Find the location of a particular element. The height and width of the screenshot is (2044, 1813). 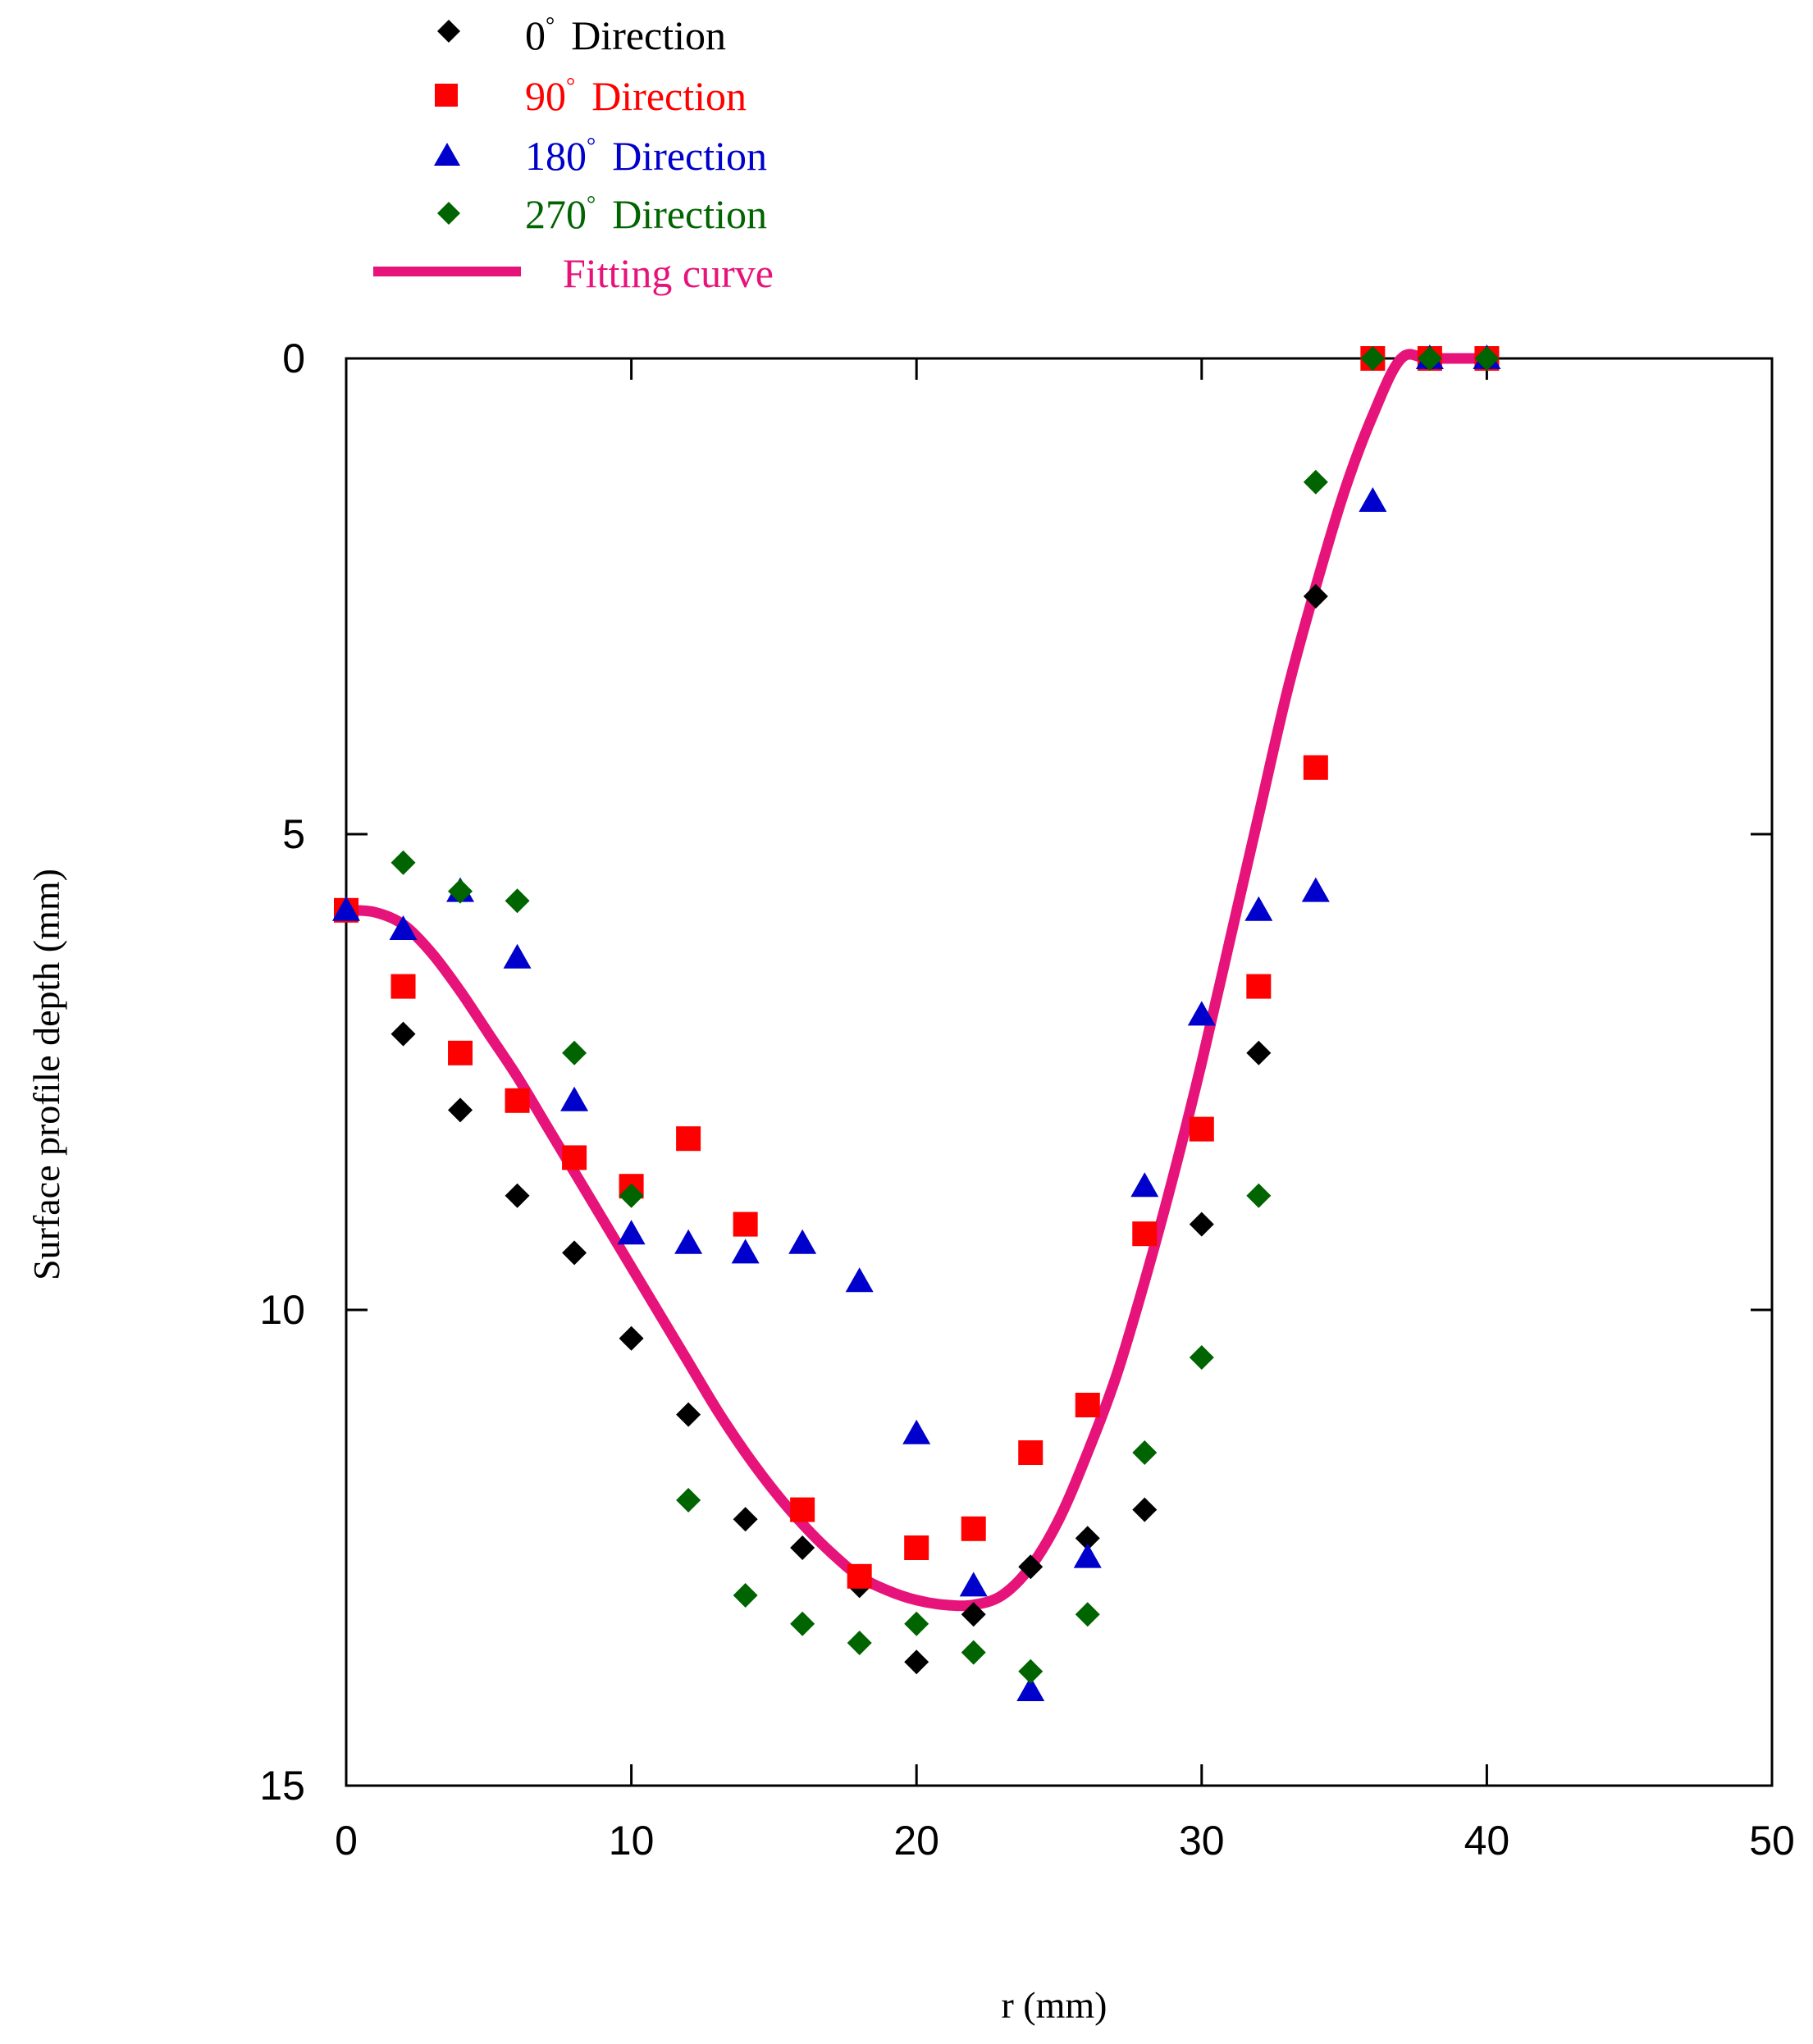

legend-entry-0: 0° Direction is located at coordinates (581, 35).